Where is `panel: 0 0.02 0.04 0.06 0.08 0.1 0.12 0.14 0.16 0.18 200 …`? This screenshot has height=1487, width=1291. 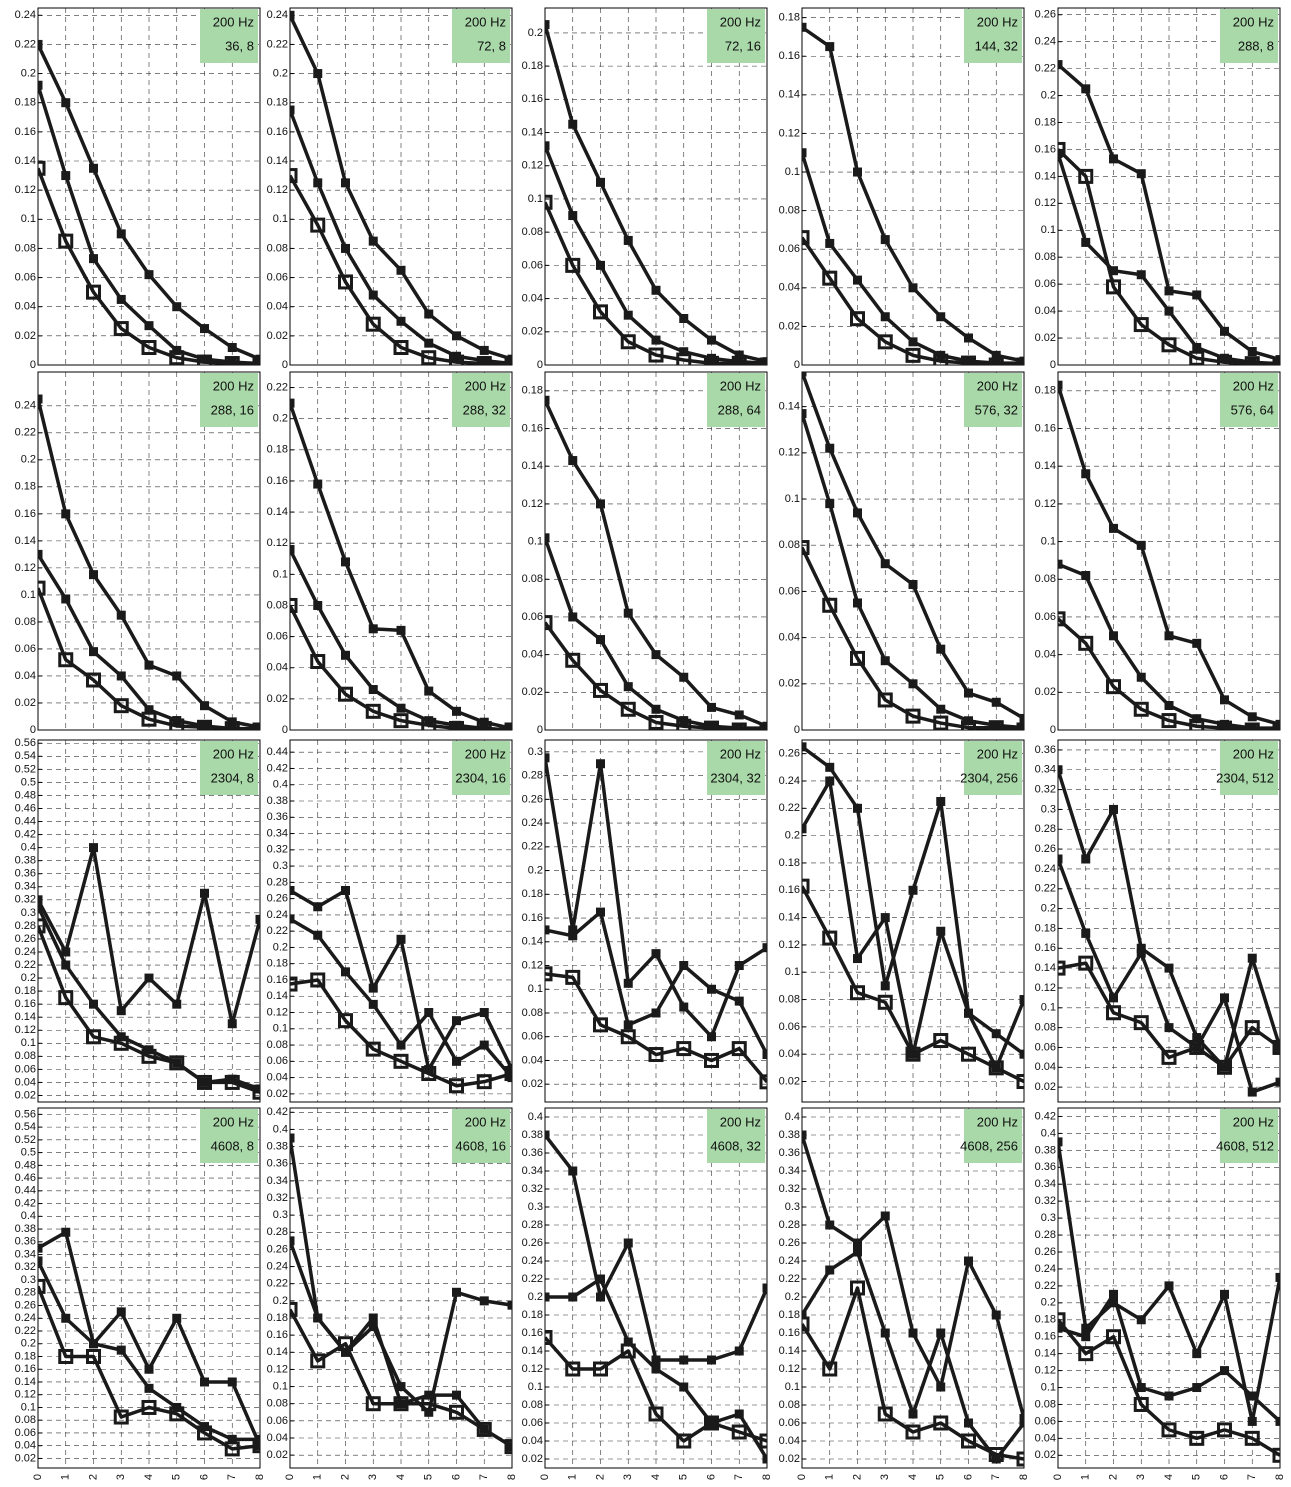 panel: 0 0.02 0.04 0.06 0.08 0.1 0.12 0.14 0.16 0.18 200 … is located at coordinates (1158, 553).